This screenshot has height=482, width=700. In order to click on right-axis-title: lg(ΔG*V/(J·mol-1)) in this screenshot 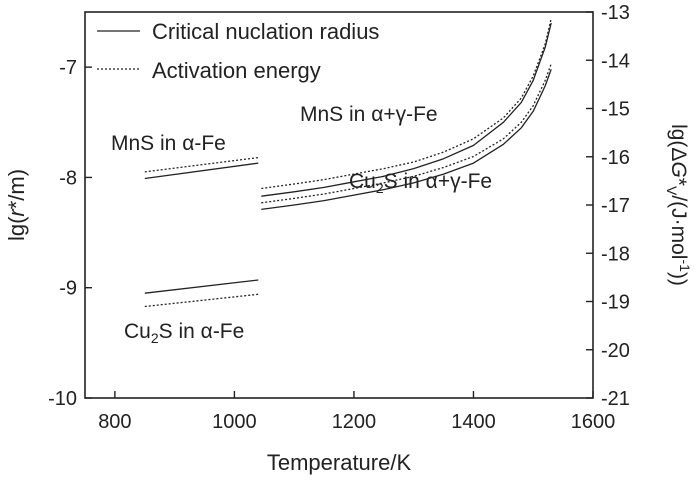, I will do `click(678, 205)`.